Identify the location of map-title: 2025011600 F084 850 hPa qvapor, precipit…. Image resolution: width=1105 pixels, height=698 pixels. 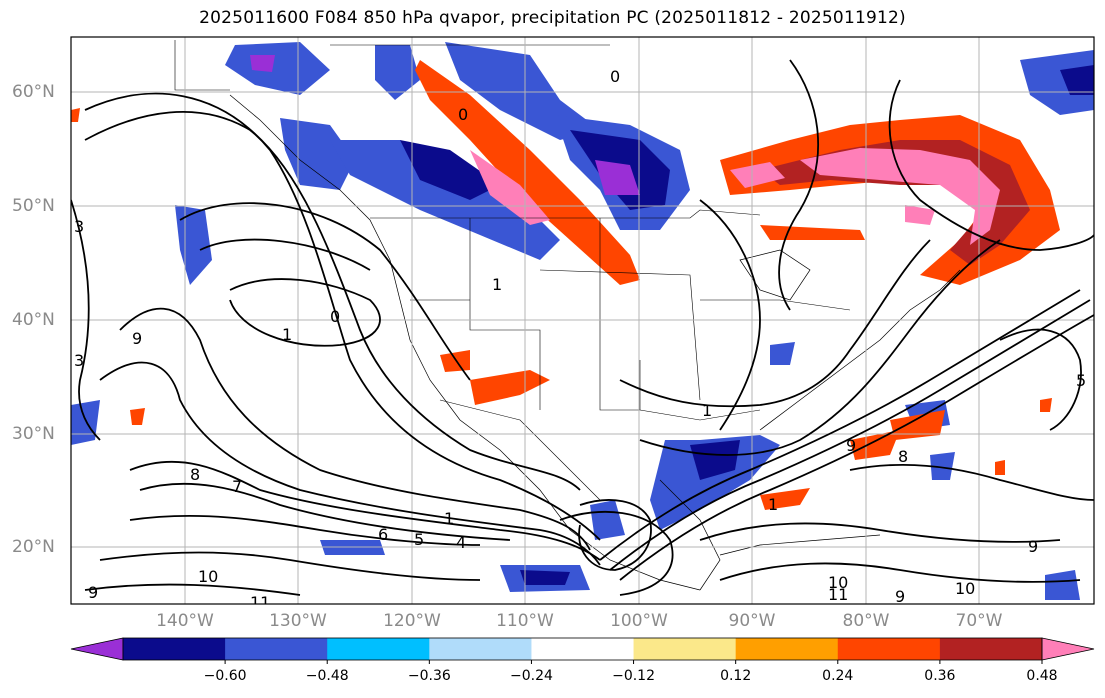
(552, 18).